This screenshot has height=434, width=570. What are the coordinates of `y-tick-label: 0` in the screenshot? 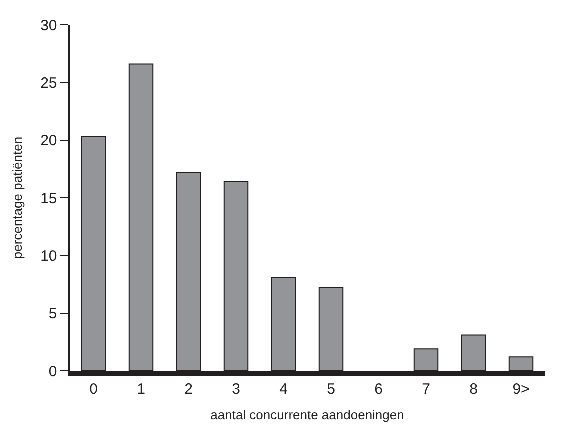 It's located at (53, 371).